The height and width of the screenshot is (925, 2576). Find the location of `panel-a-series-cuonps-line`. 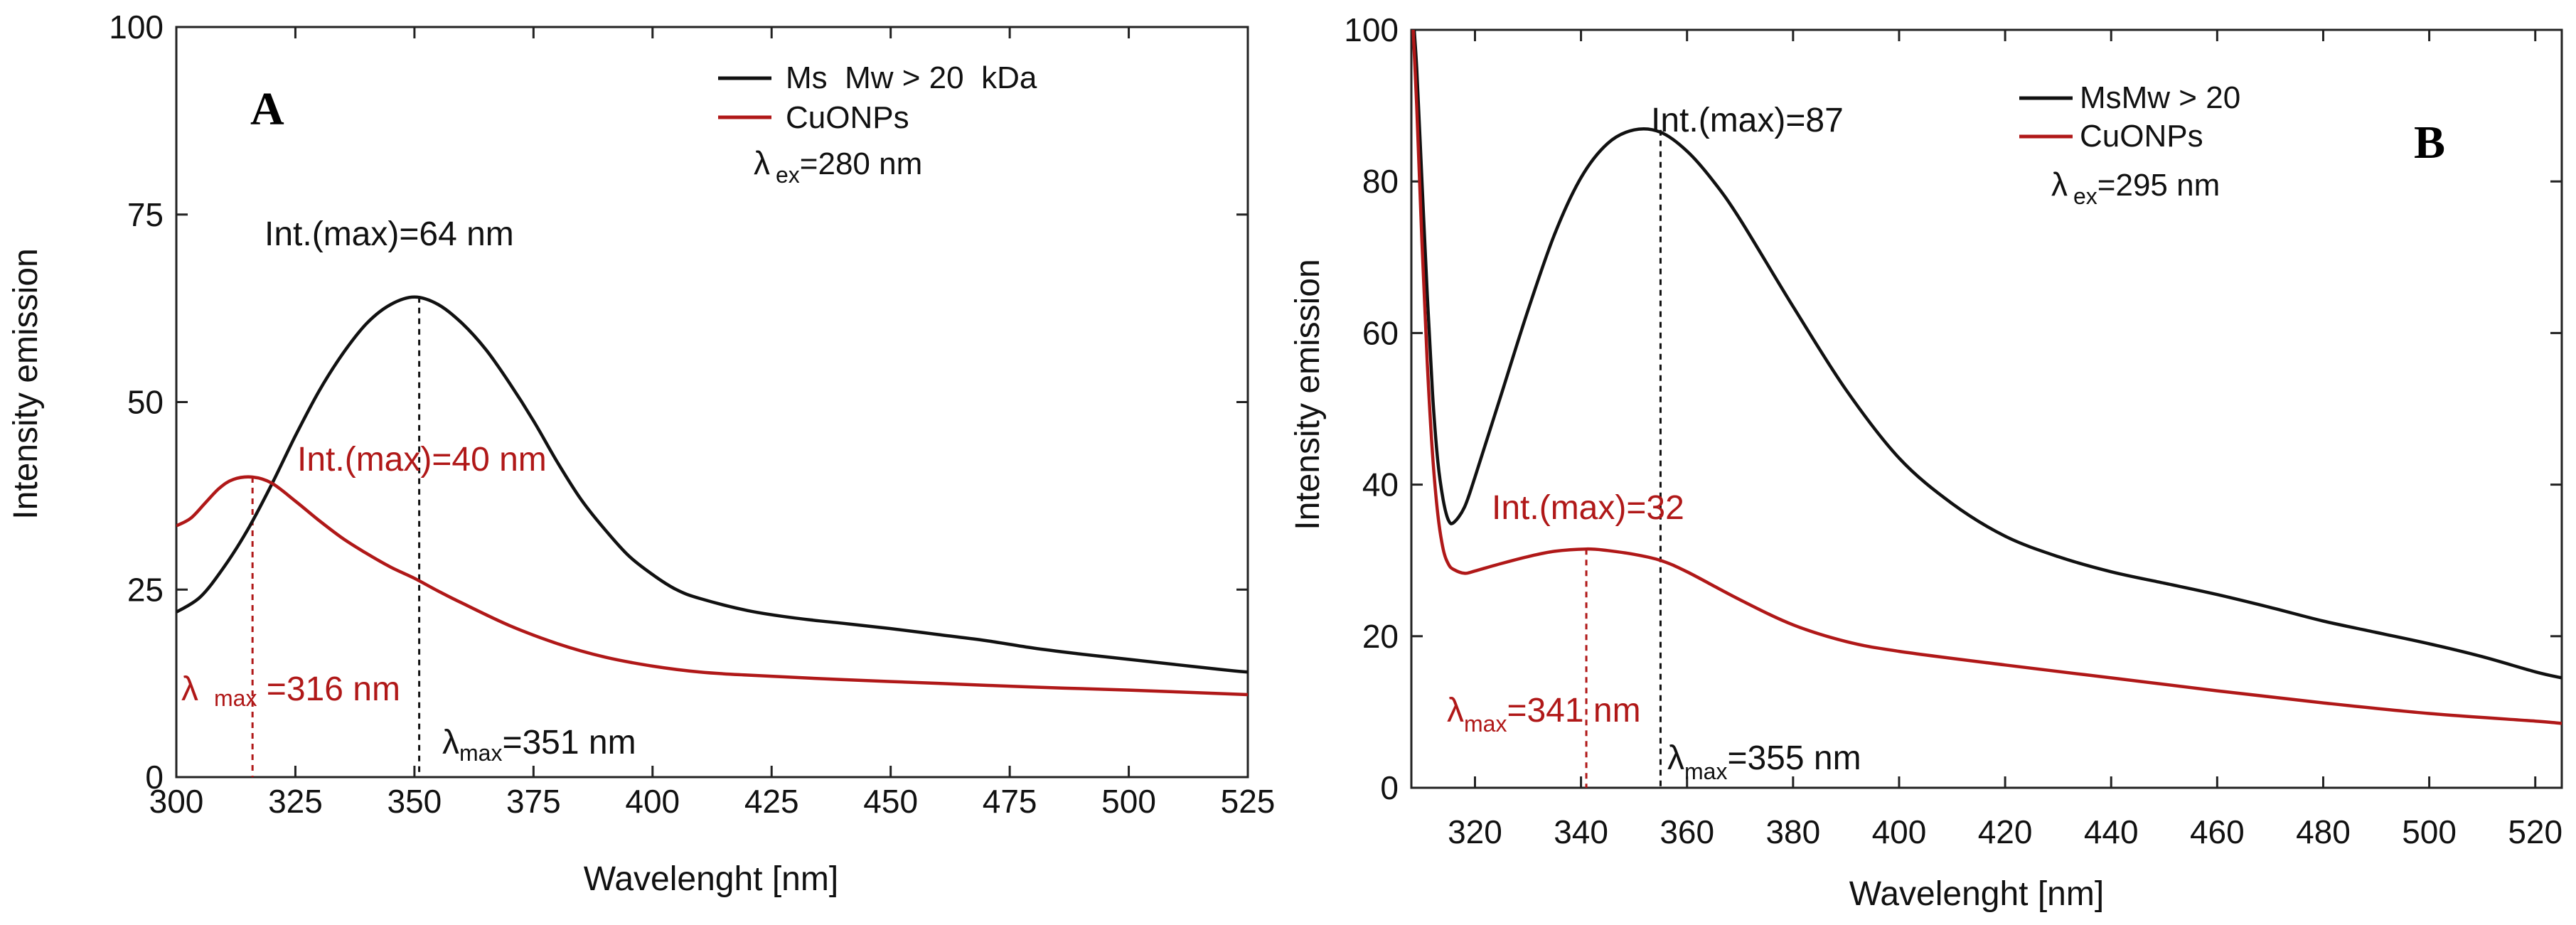

panel-a-series-cuonps-line is located at coordinates (712, 586).